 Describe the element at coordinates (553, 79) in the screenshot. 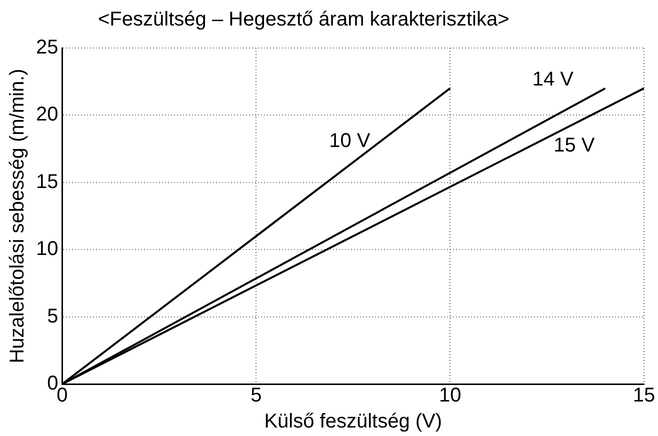

I see `series-label: 14 V` at that location.